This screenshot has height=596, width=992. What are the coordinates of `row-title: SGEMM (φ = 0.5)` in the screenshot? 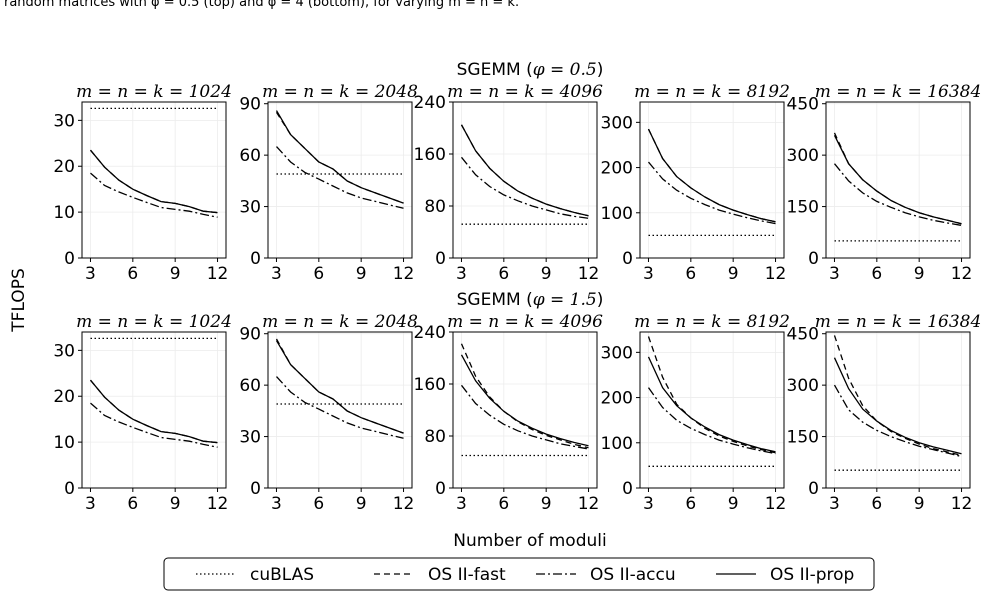 It's located at (530, 70).